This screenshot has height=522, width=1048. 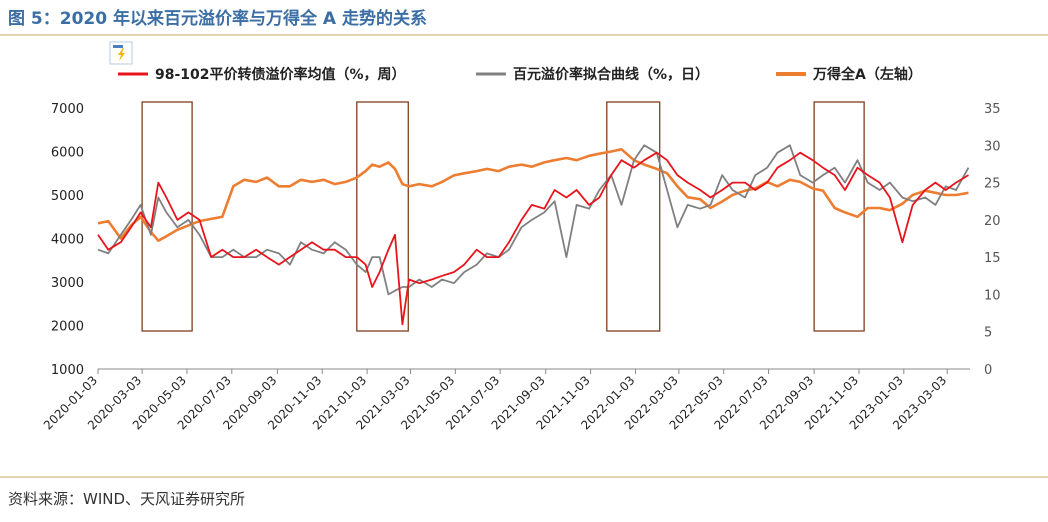 I want to click on legend-label-1: 98-102平价转债溢价率均值（%，周）, so click(x=280, y=74).